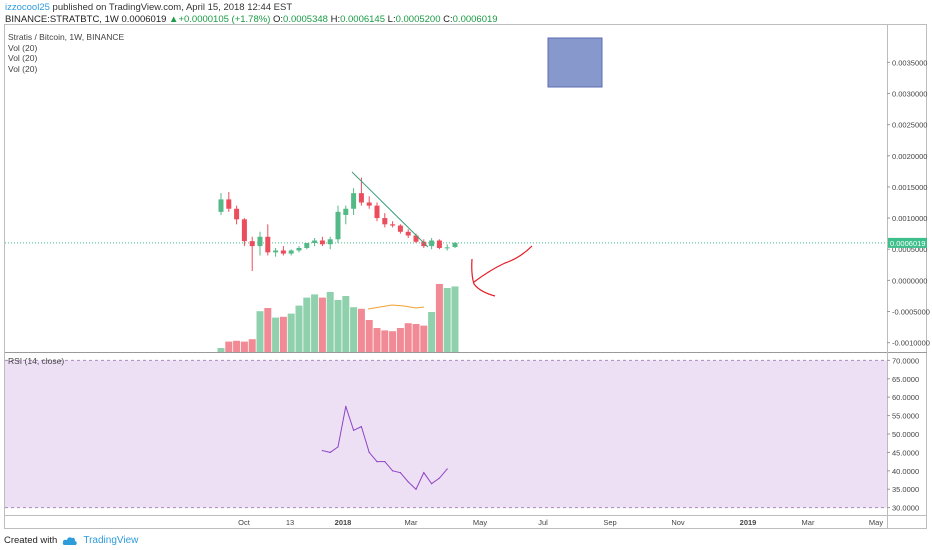 The image size is (932, 550). What do you see at coordinates (678, 522) in the screenshot?
I see `time-tick-label: Nov` at bounding box center [678, 522].